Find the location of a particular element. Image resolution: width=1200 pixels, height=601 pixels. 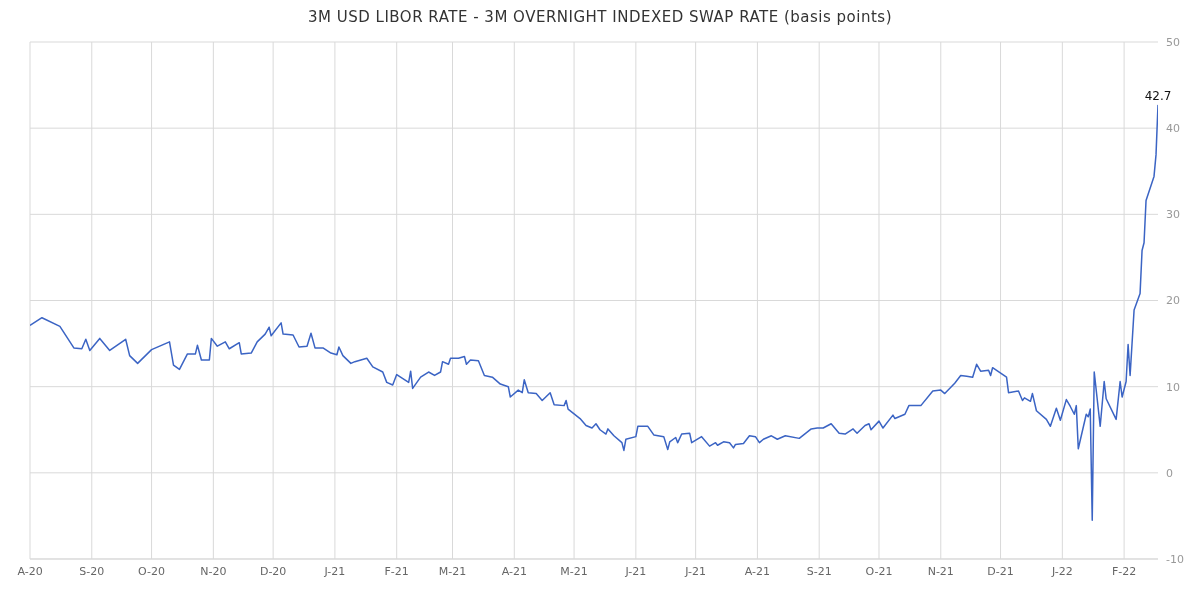

x-tick-label: O-21 is located at coordinates (879, 571).